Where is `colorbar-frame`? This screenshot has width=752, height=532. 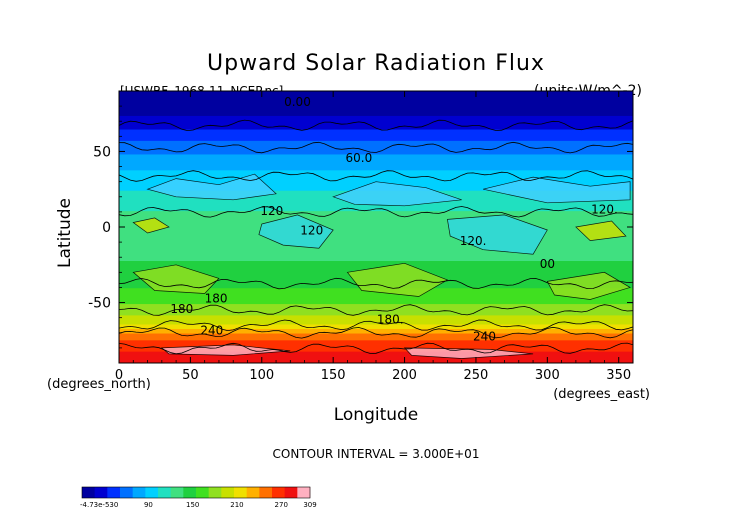
colorbar-frame is located at coordinates (196, 492).